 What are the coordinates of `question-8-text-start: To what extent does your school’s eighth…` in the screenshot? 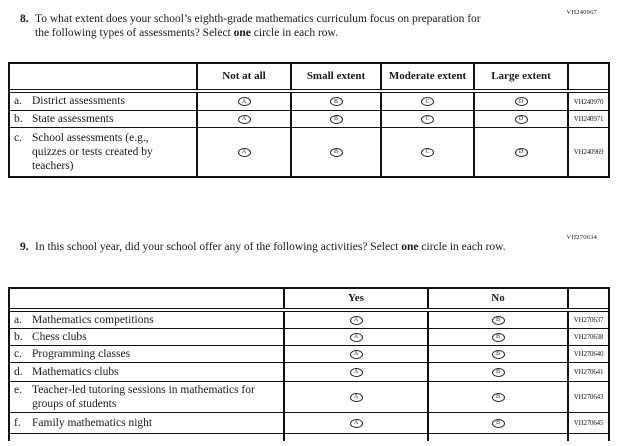 It's located at (258, 26).